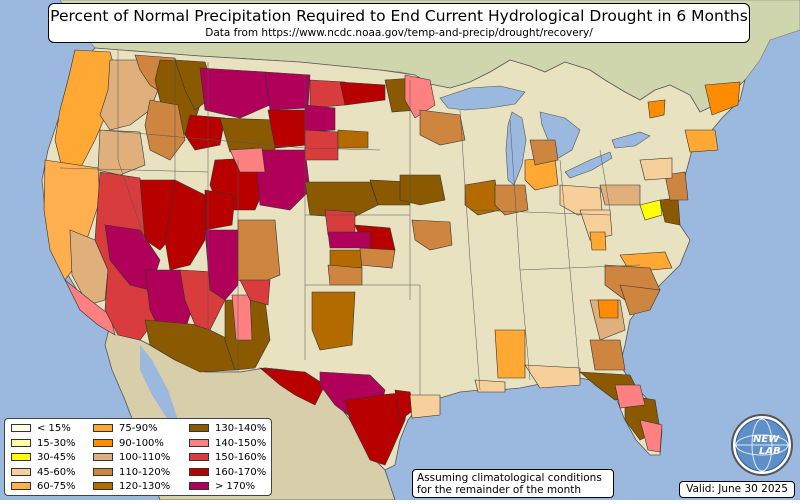 Image resolution: width=800 pixels, height=504 pixels. Describe the element at coordinates (242, 317) in the screenshot. I see `region-nm-pink` at that location.